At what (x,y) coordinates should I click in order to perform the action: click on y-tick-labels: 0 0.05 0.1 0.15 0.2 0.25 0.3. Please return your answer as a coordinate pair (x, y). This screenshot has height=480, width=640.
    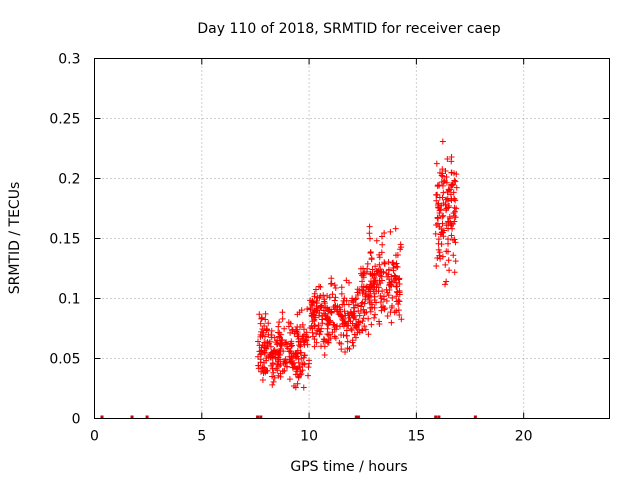
    Looking at the image, I should click on (64, 240).